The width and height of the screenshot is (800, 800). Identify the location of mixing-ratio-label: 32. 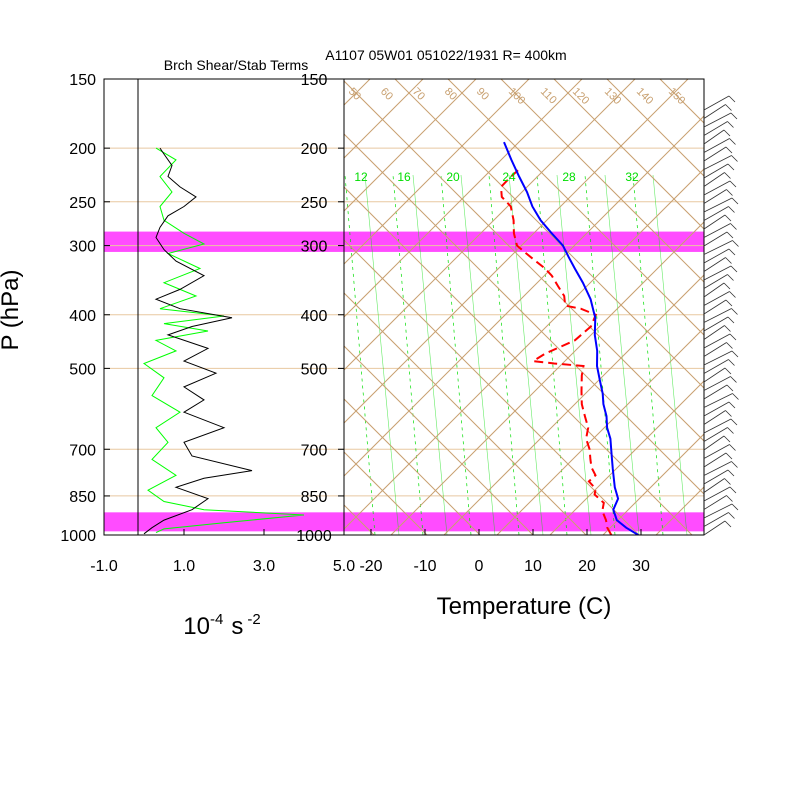
(632, 177).